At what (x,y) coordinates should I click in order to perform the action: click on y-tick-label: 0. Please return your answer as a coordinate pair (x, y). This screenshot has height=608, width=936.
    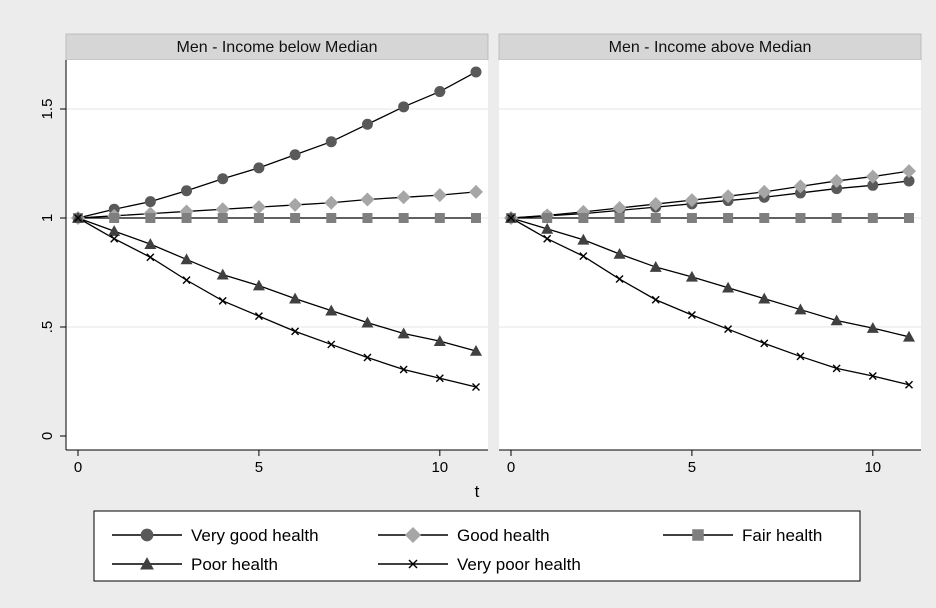
    Looking at the image, I should click on (47, 436).